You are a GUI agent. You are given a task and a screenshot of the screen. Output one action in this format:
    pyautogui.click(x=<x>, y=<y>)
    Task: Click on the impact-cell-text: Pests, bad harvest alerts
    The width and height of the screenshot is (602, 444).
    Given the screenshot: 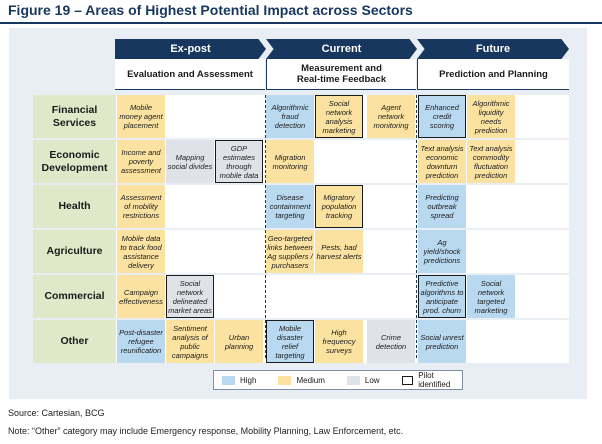 What is the action you would take?
    pyautogui.click(x=339, y=251)
    